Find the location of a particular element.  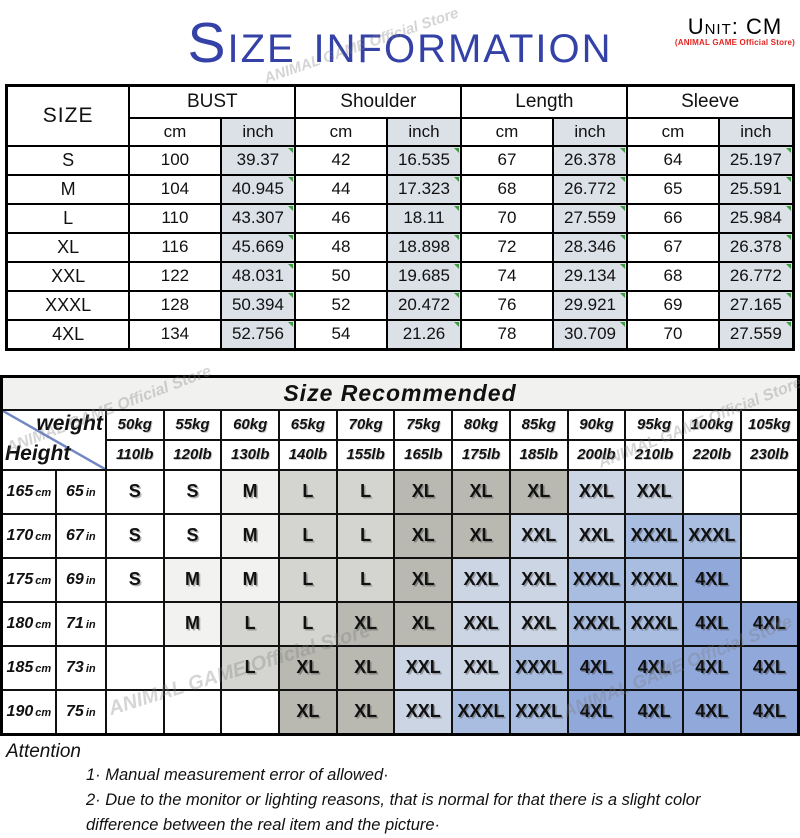

height-cm-label: 185 cm is located at coordinates (28, 667).